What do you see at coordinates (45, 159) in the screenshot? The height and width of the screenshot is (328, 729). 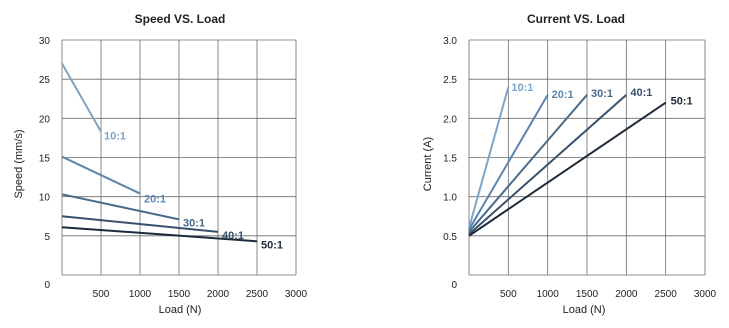 I see `y-tick-label: 15` at bounding box center [45, 159].